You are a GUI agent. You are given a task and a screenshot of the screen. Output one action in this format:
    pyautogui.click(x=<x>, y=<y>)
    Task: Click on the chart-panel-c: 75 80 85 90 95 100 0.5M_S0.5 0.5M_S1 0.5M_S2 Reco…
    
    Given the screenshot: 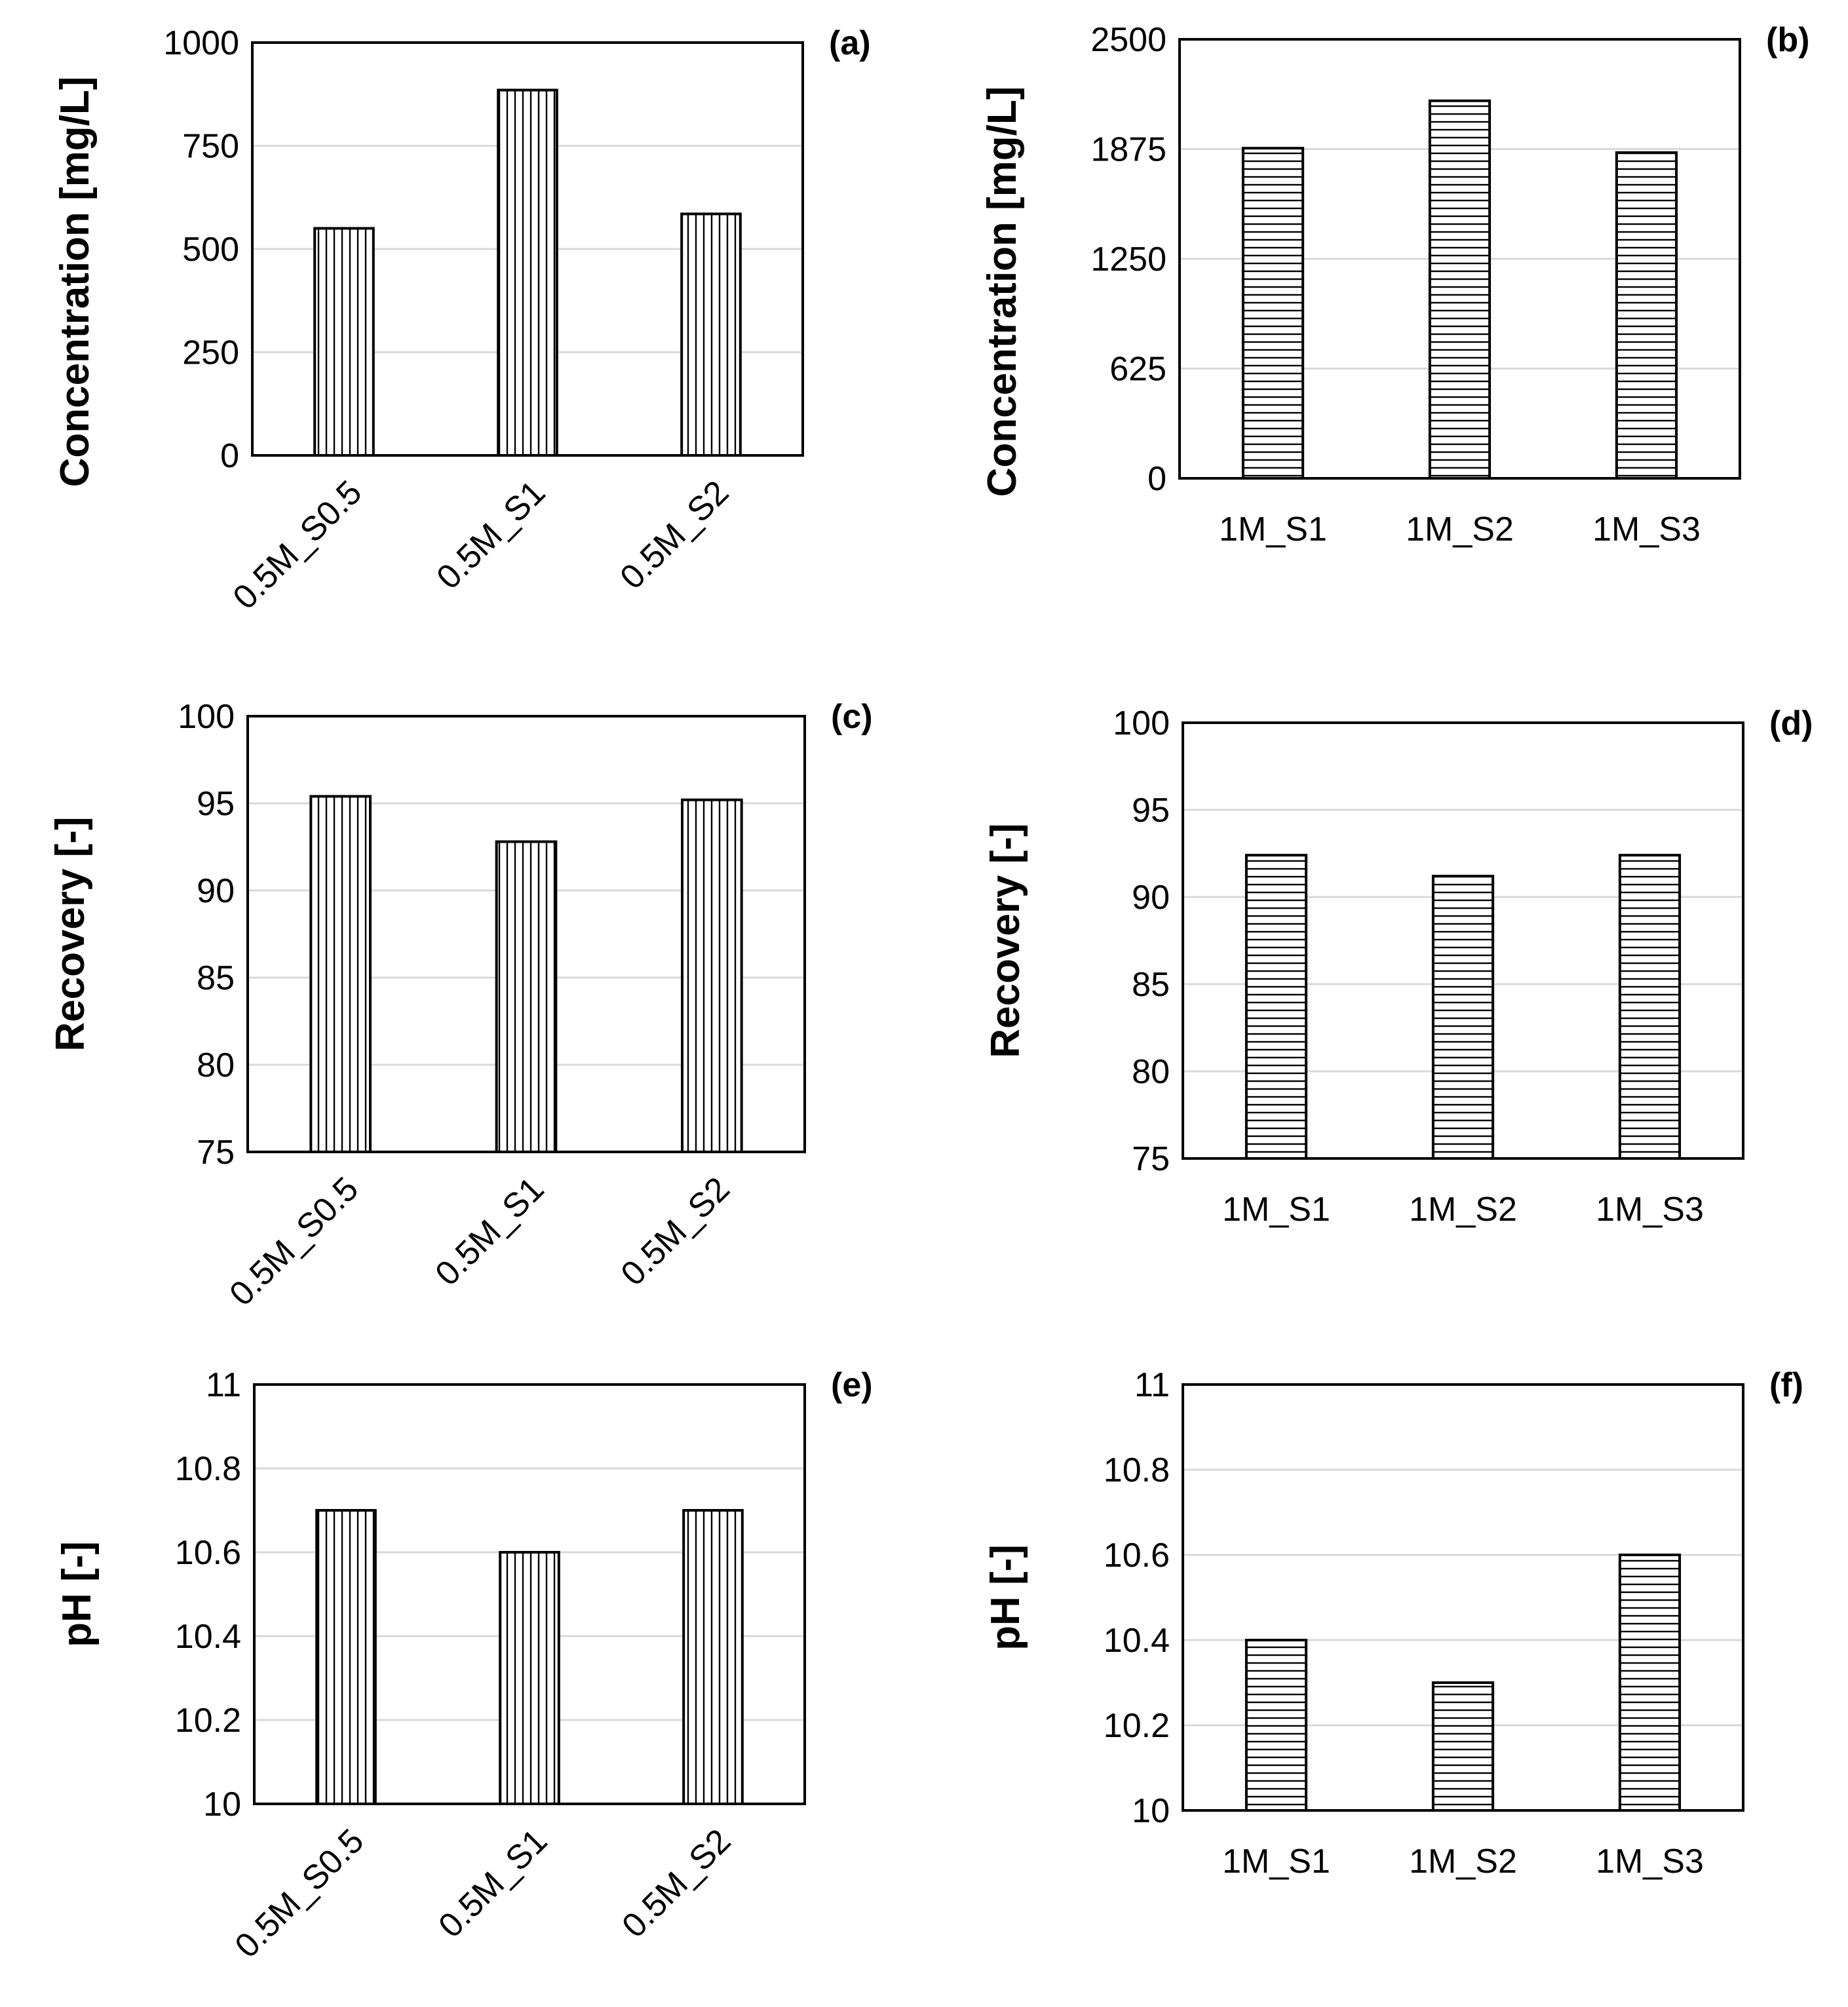 What is the action you would take?
    pyautogui.click(x=460, y=1005)
    